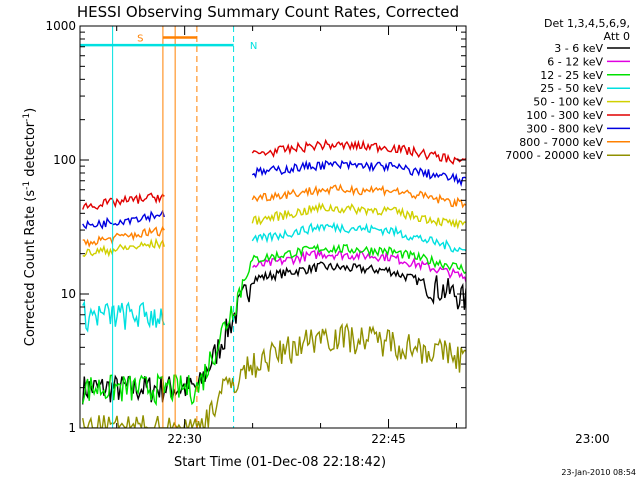 The height and width of the screenshot is (480, 640). What do you see at coordinates (388, 439) in the screenshot?
I see `x-tick-label: 22:45` at bounding box center [388, 439].